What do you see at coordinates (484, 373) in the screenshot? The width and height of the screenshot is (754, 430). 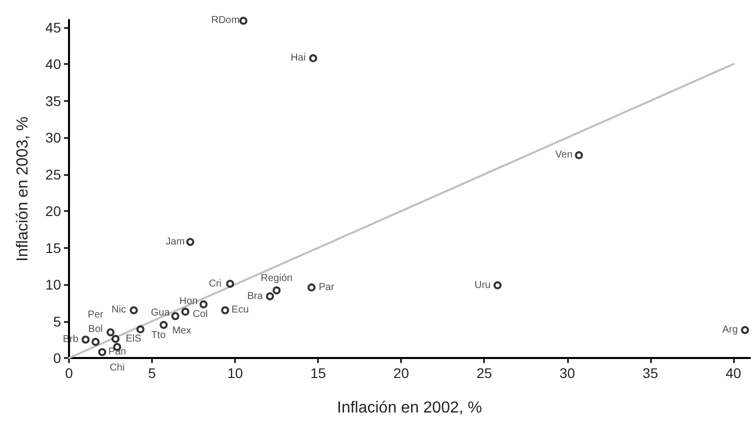 I see `x-tick-label: 25` at bounding box center [484, 373].